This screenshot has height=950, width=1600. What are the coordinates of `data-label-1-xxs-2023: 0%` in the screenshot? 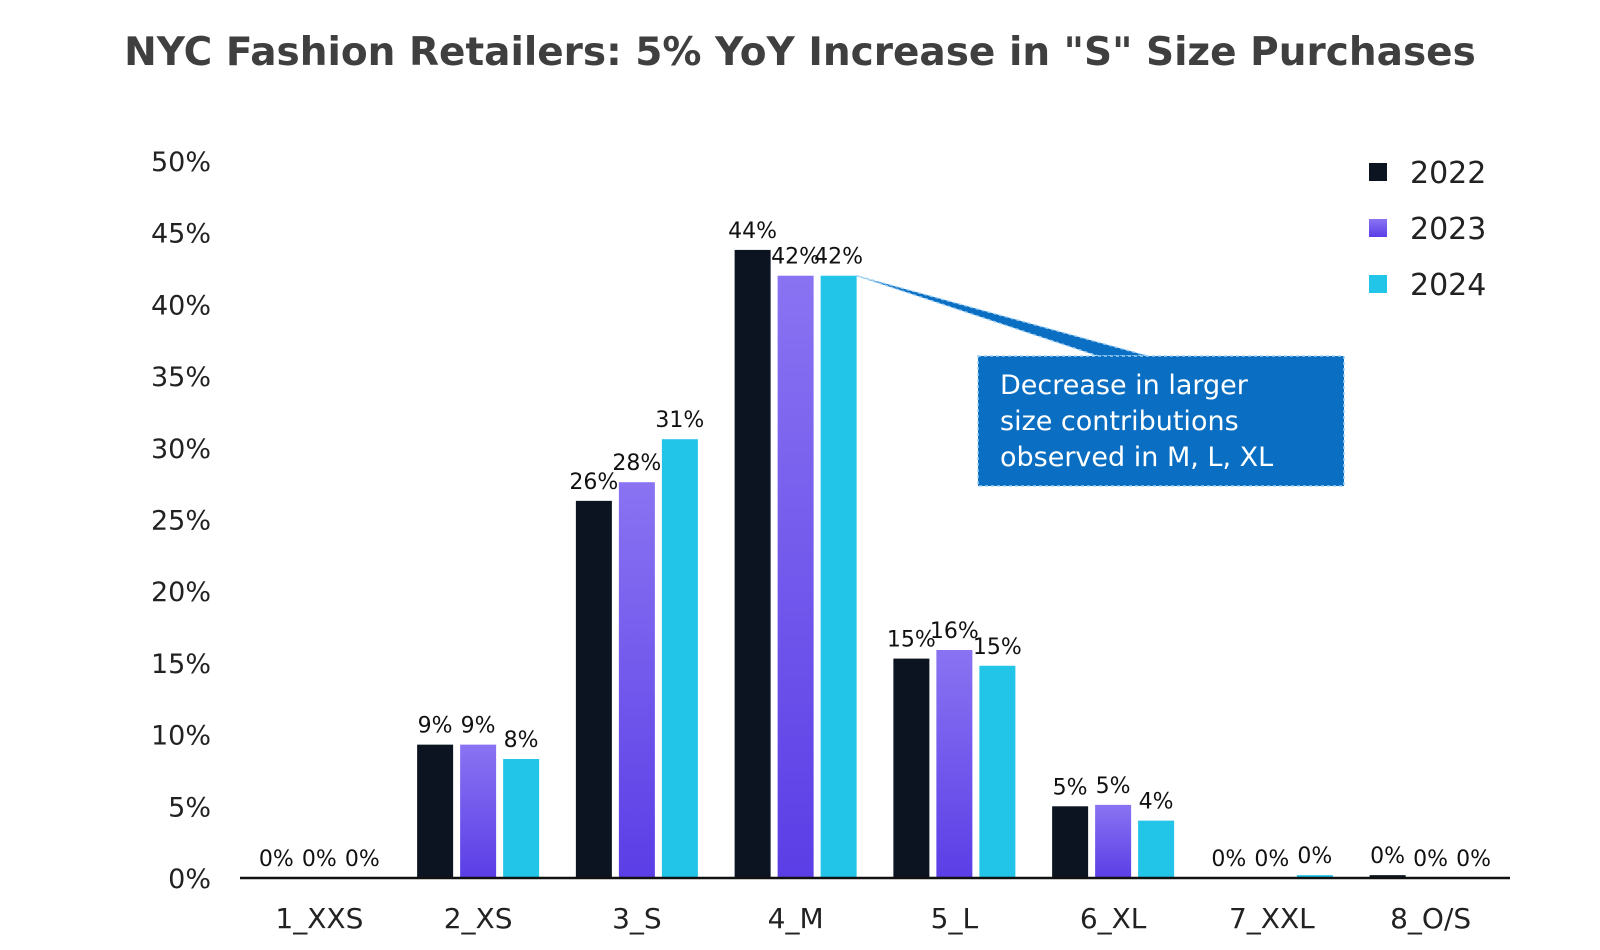 It's located at (319, 859).